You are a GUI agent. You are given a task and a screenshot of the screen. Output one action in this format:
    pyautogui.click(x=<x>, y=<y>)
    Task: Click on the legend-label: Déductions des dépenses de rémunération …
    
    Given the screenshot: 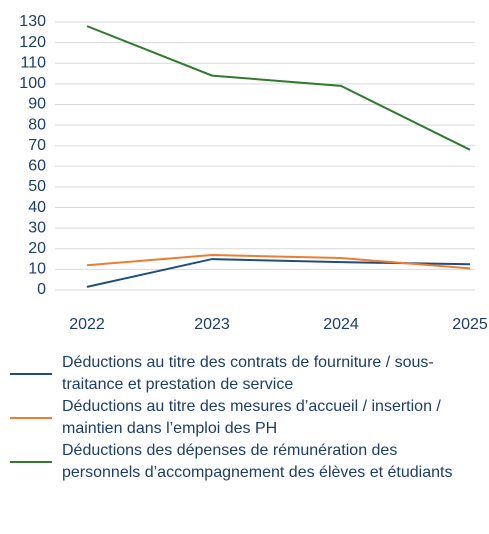 What is the action you would take?
    pyautogui.click(x=257, y=461)
    